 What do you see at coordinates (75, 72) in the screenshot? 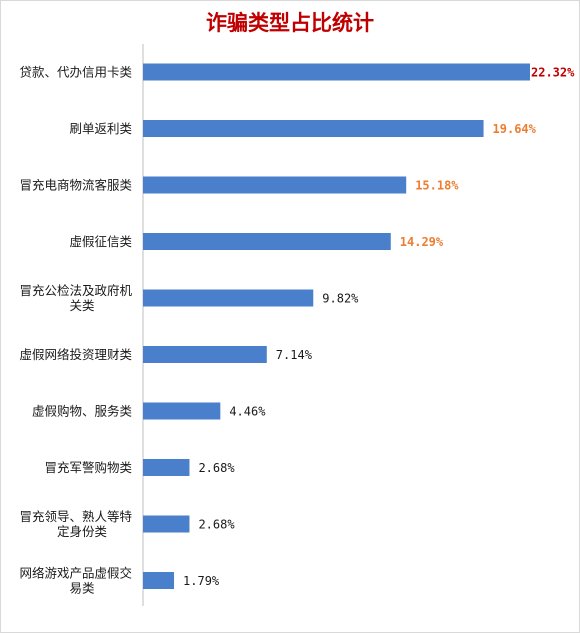
I see `category-label-1: 贷款、代办信用卡类` at bounding box center [75, 72].